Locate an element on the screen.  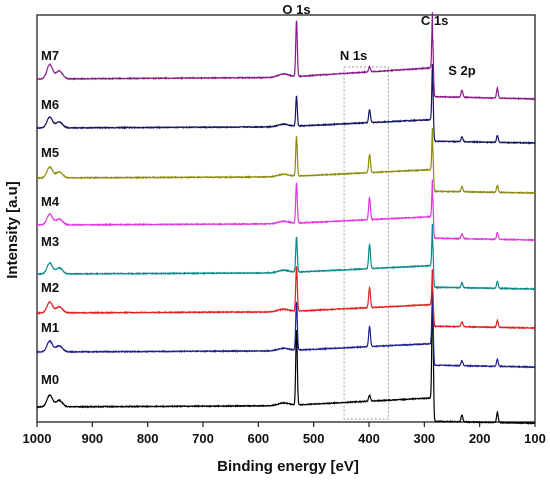
series-line-m5 is located at coordinates (286, 161).